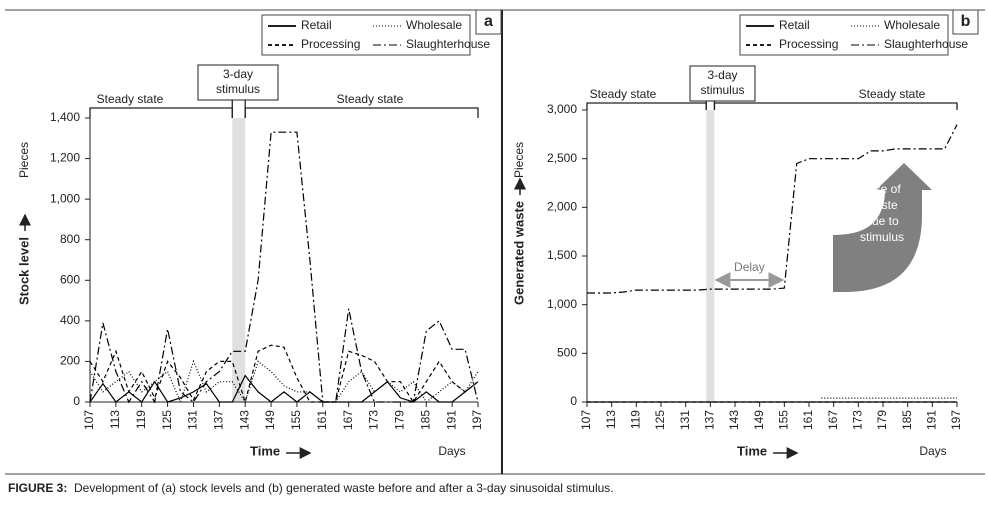 This screenshot has height=511, width=988. What do you see at coordinates (882, 189) in the screenshot?
I see `rise-label: Rise of` at bounding box center [882, 189].